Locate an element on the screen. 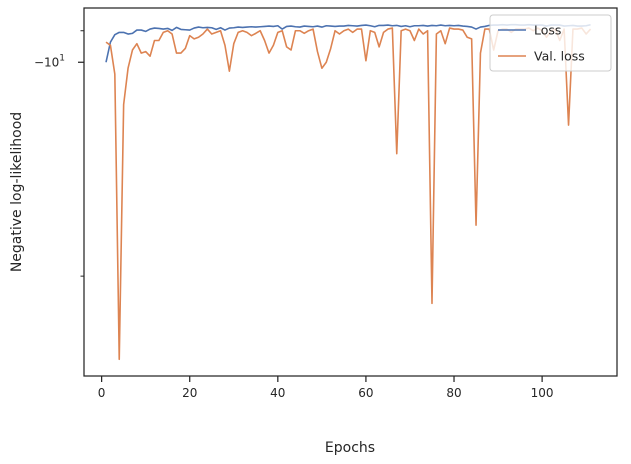  x-axis: 0 20 40 60 80 100 is located at coordinates (326, 388).